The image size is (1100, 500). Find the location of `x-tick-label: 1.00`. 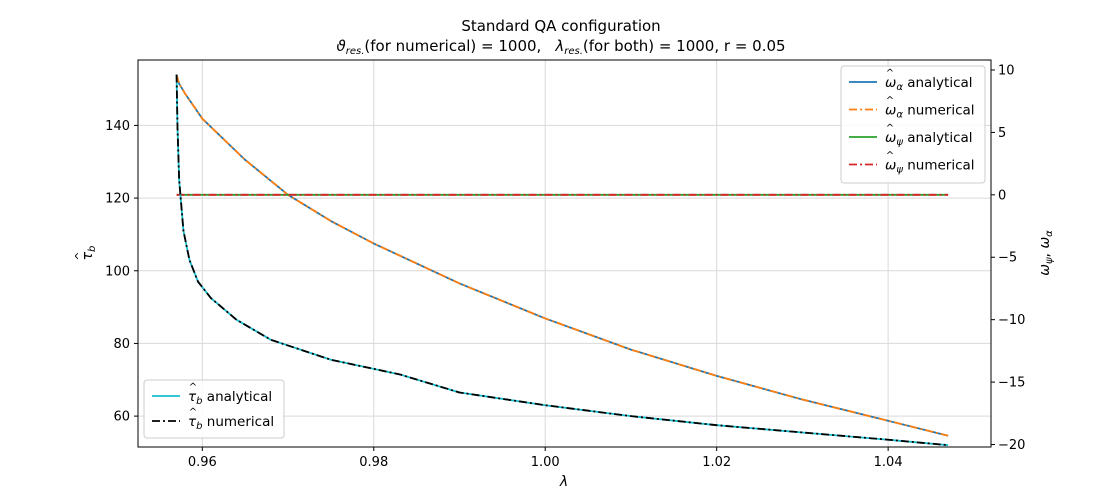

x-tick-label: 1.00 is located at coordinates (545, 462).